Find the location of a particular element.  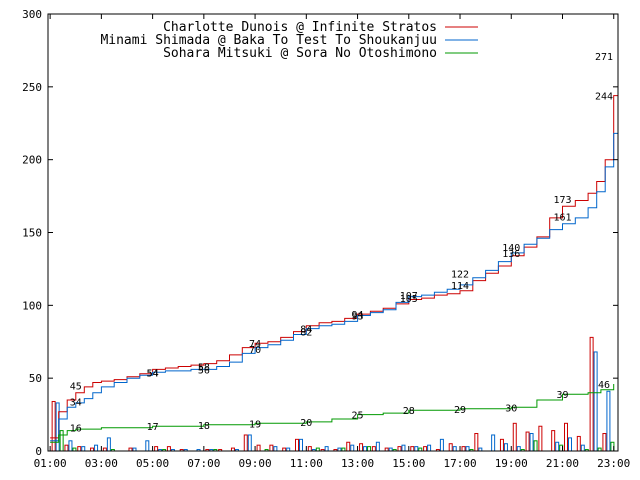

x-tick-label: 15:00 is located at coordinates (408, 463).